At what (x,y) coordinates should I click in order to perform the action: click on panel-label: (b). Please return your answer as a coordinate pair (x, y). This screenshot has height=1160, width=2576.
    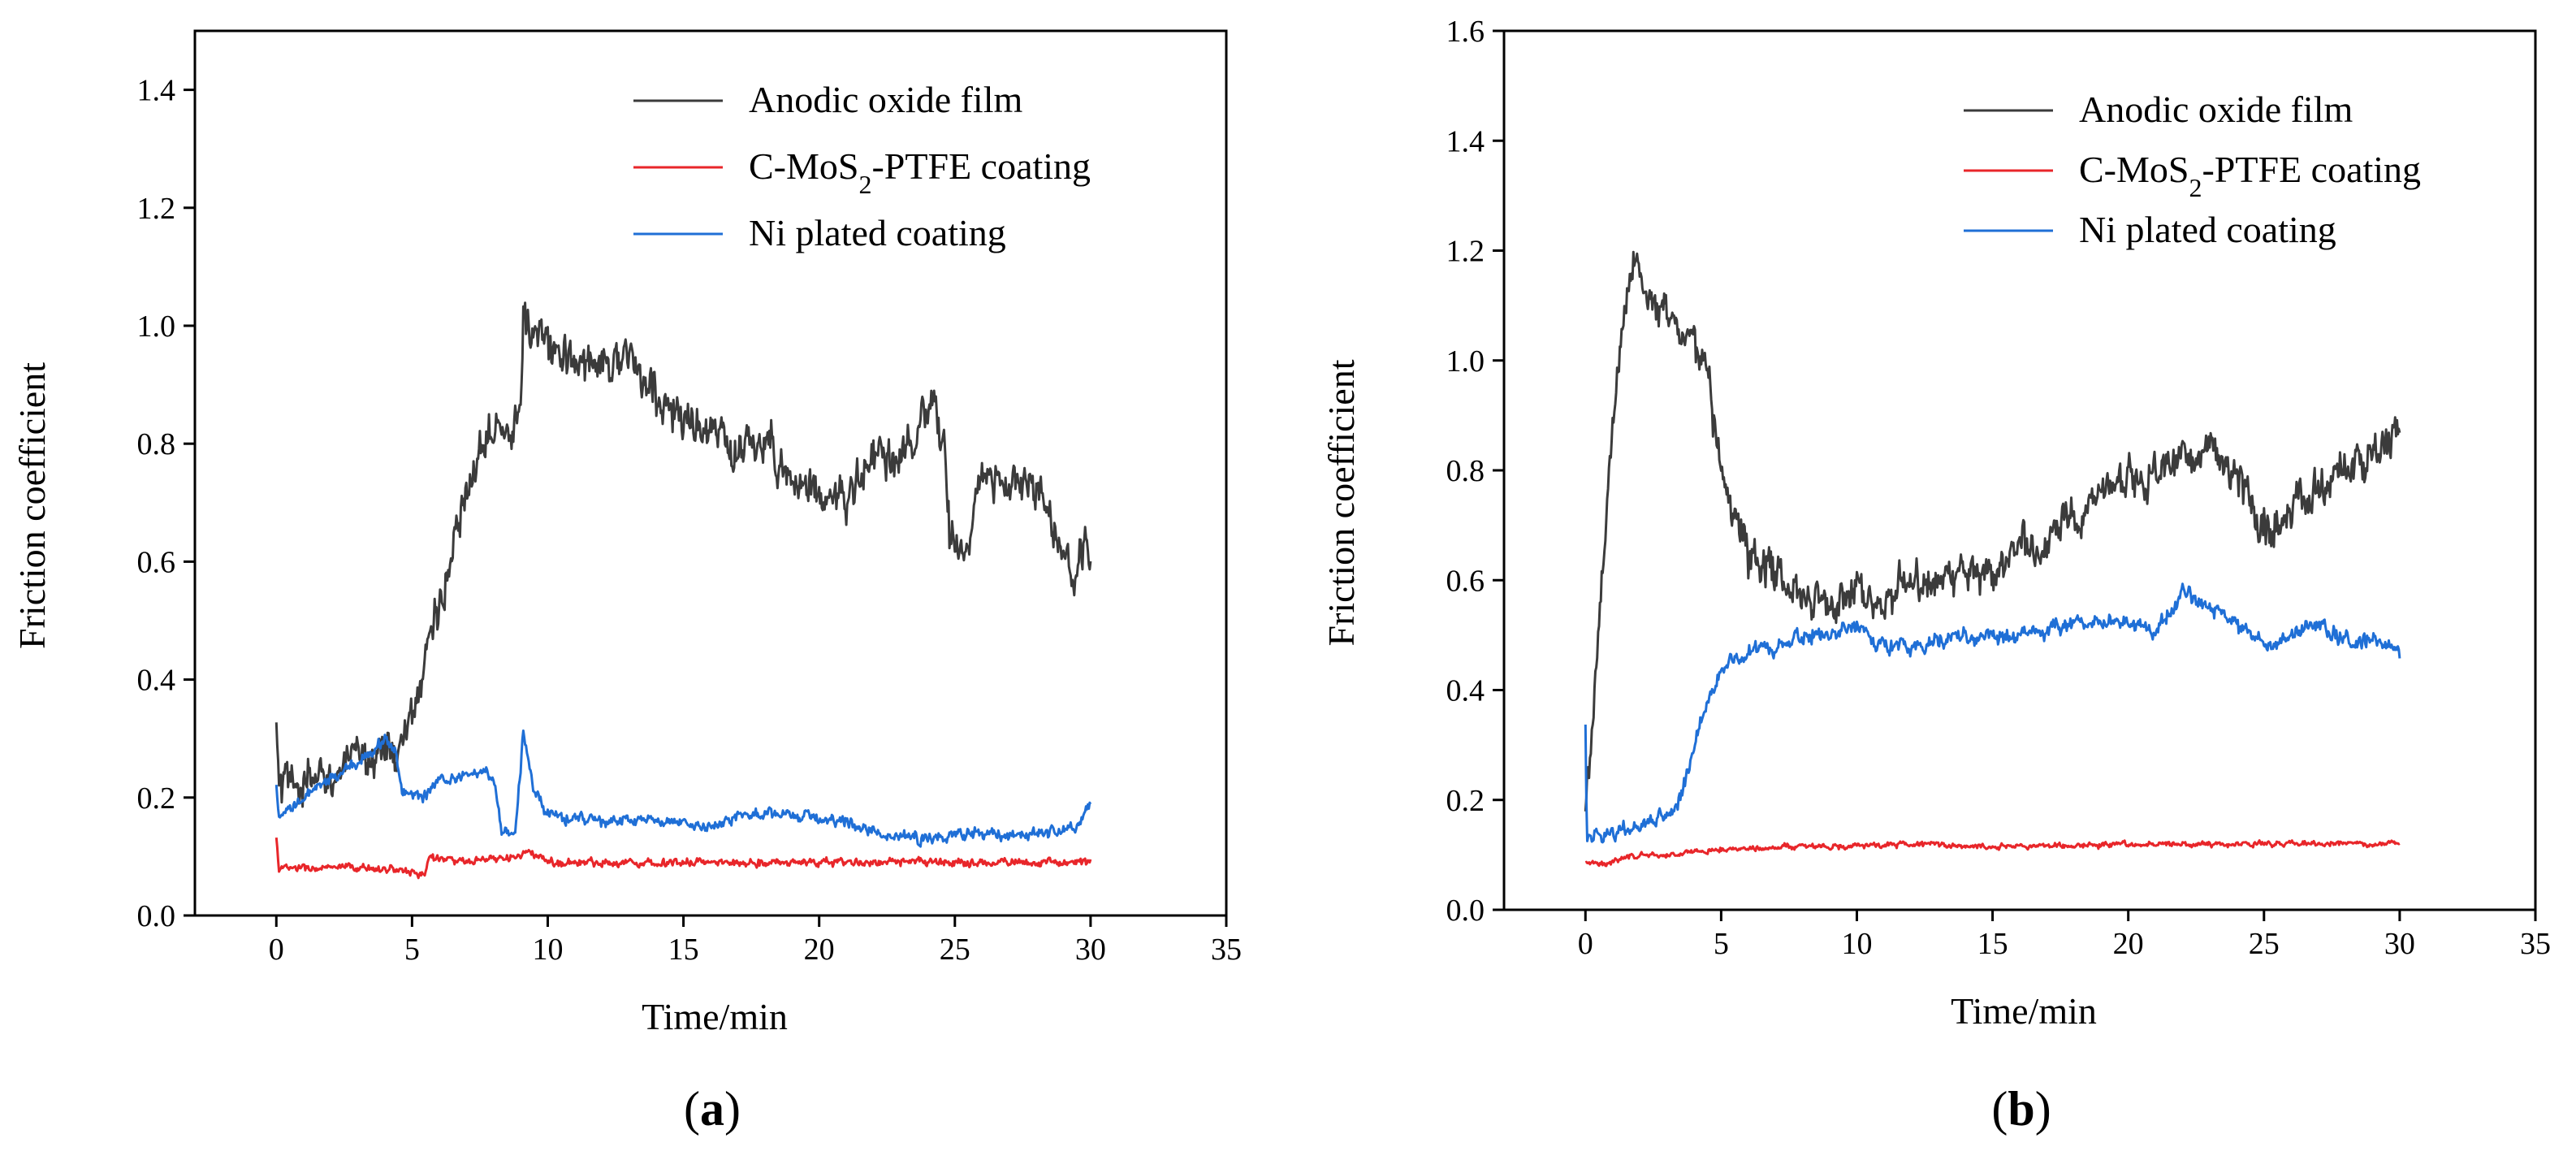
    Looking at the image, I should click on (2021, 1109).